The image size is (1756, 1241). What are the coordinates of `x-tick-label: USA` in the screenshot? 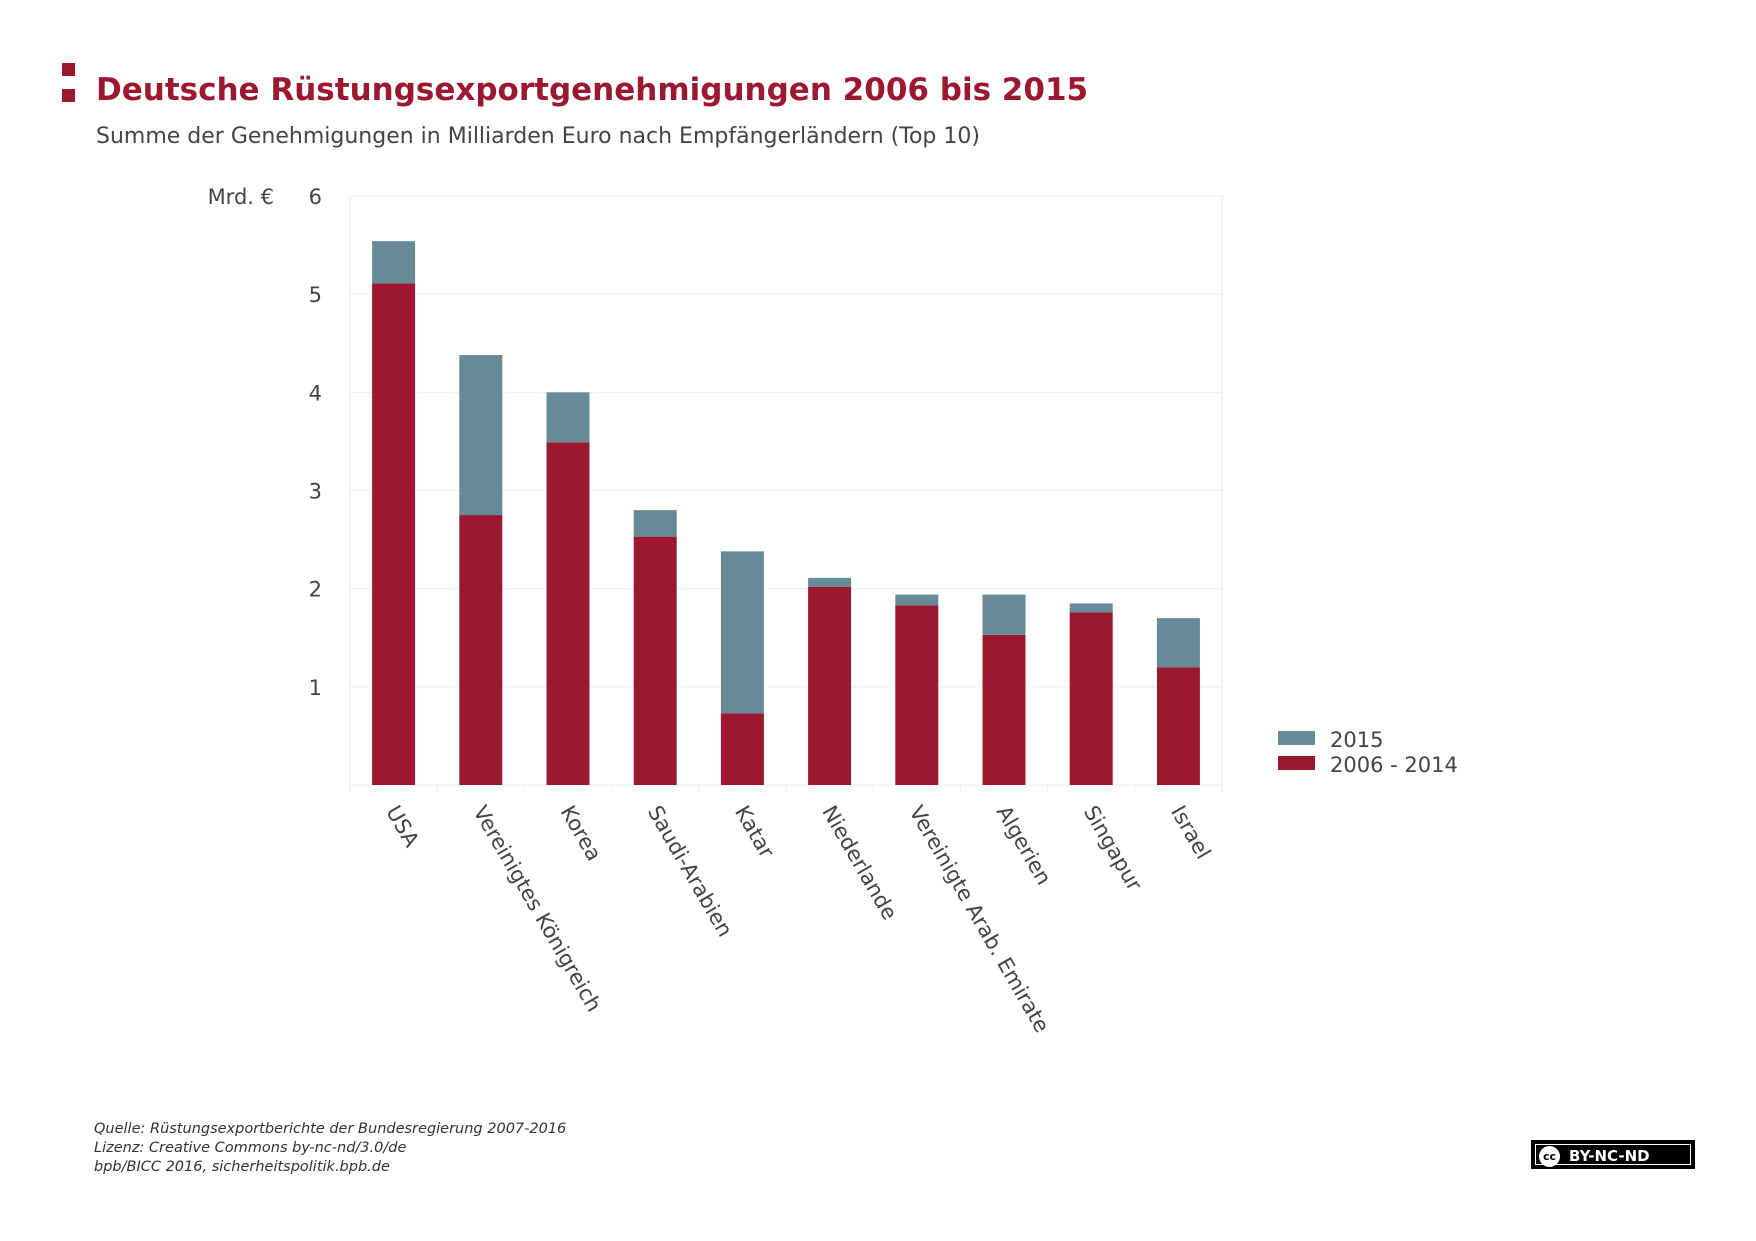 It's located at (402, 827).